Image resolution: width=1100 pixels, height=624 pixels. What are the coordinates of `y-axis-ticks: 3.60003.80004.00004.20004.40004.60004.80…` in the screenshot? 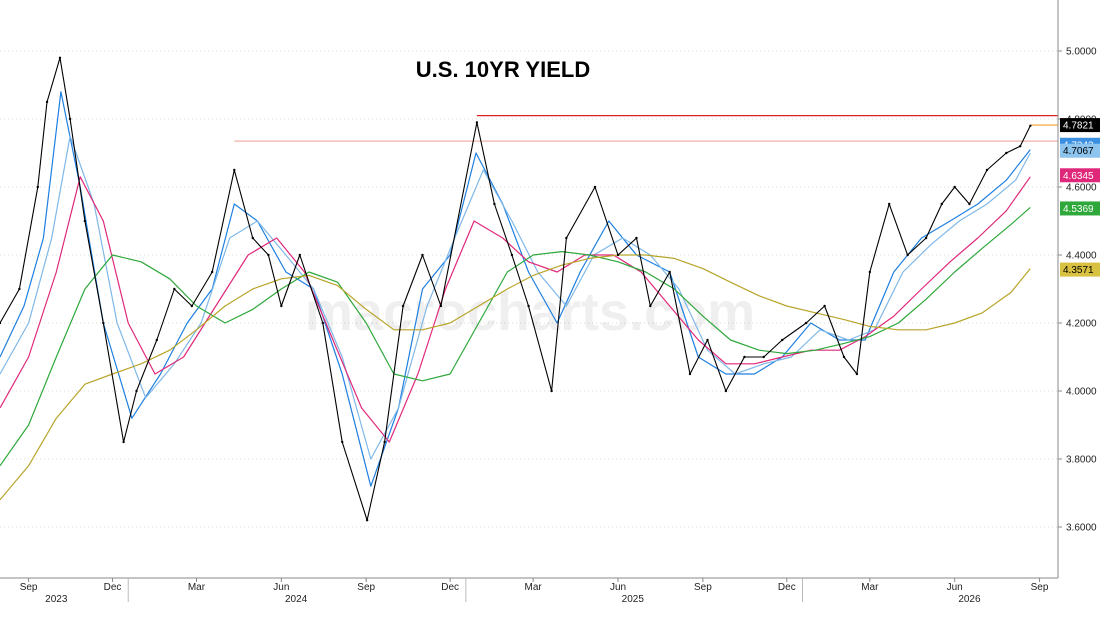 It's located at (1077, 290).